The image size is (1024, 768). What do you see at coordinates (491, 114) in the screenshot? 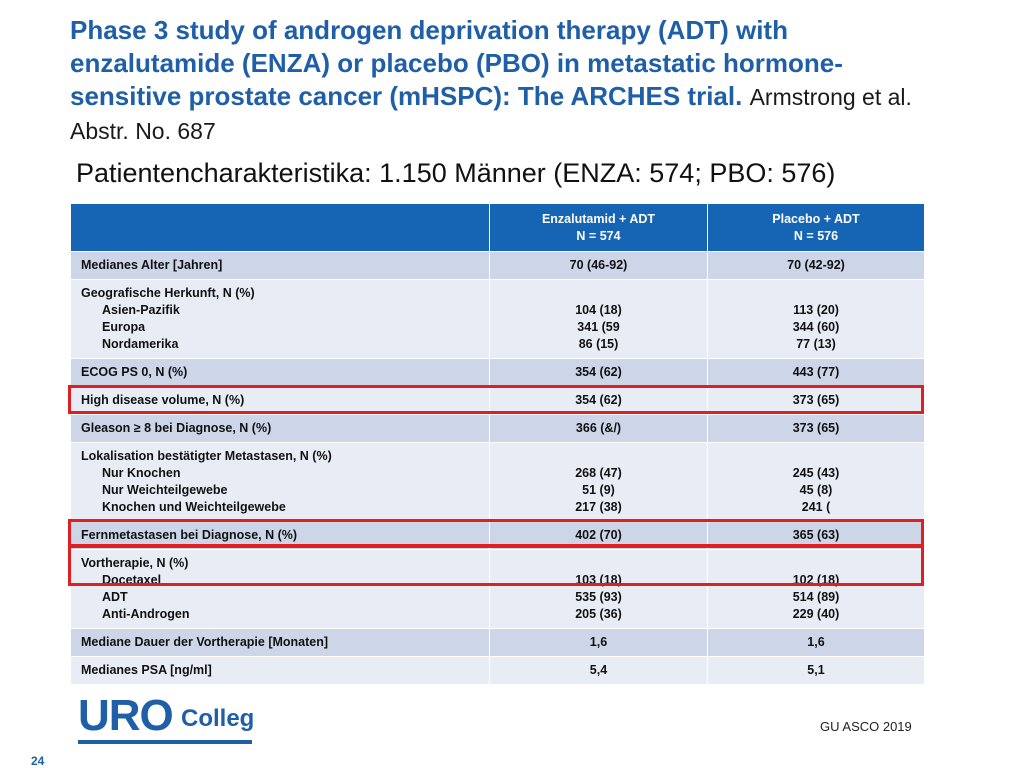
I see `title-author: Armstrong et al. Abstr. No. 687` at bounding box center [491, 114].